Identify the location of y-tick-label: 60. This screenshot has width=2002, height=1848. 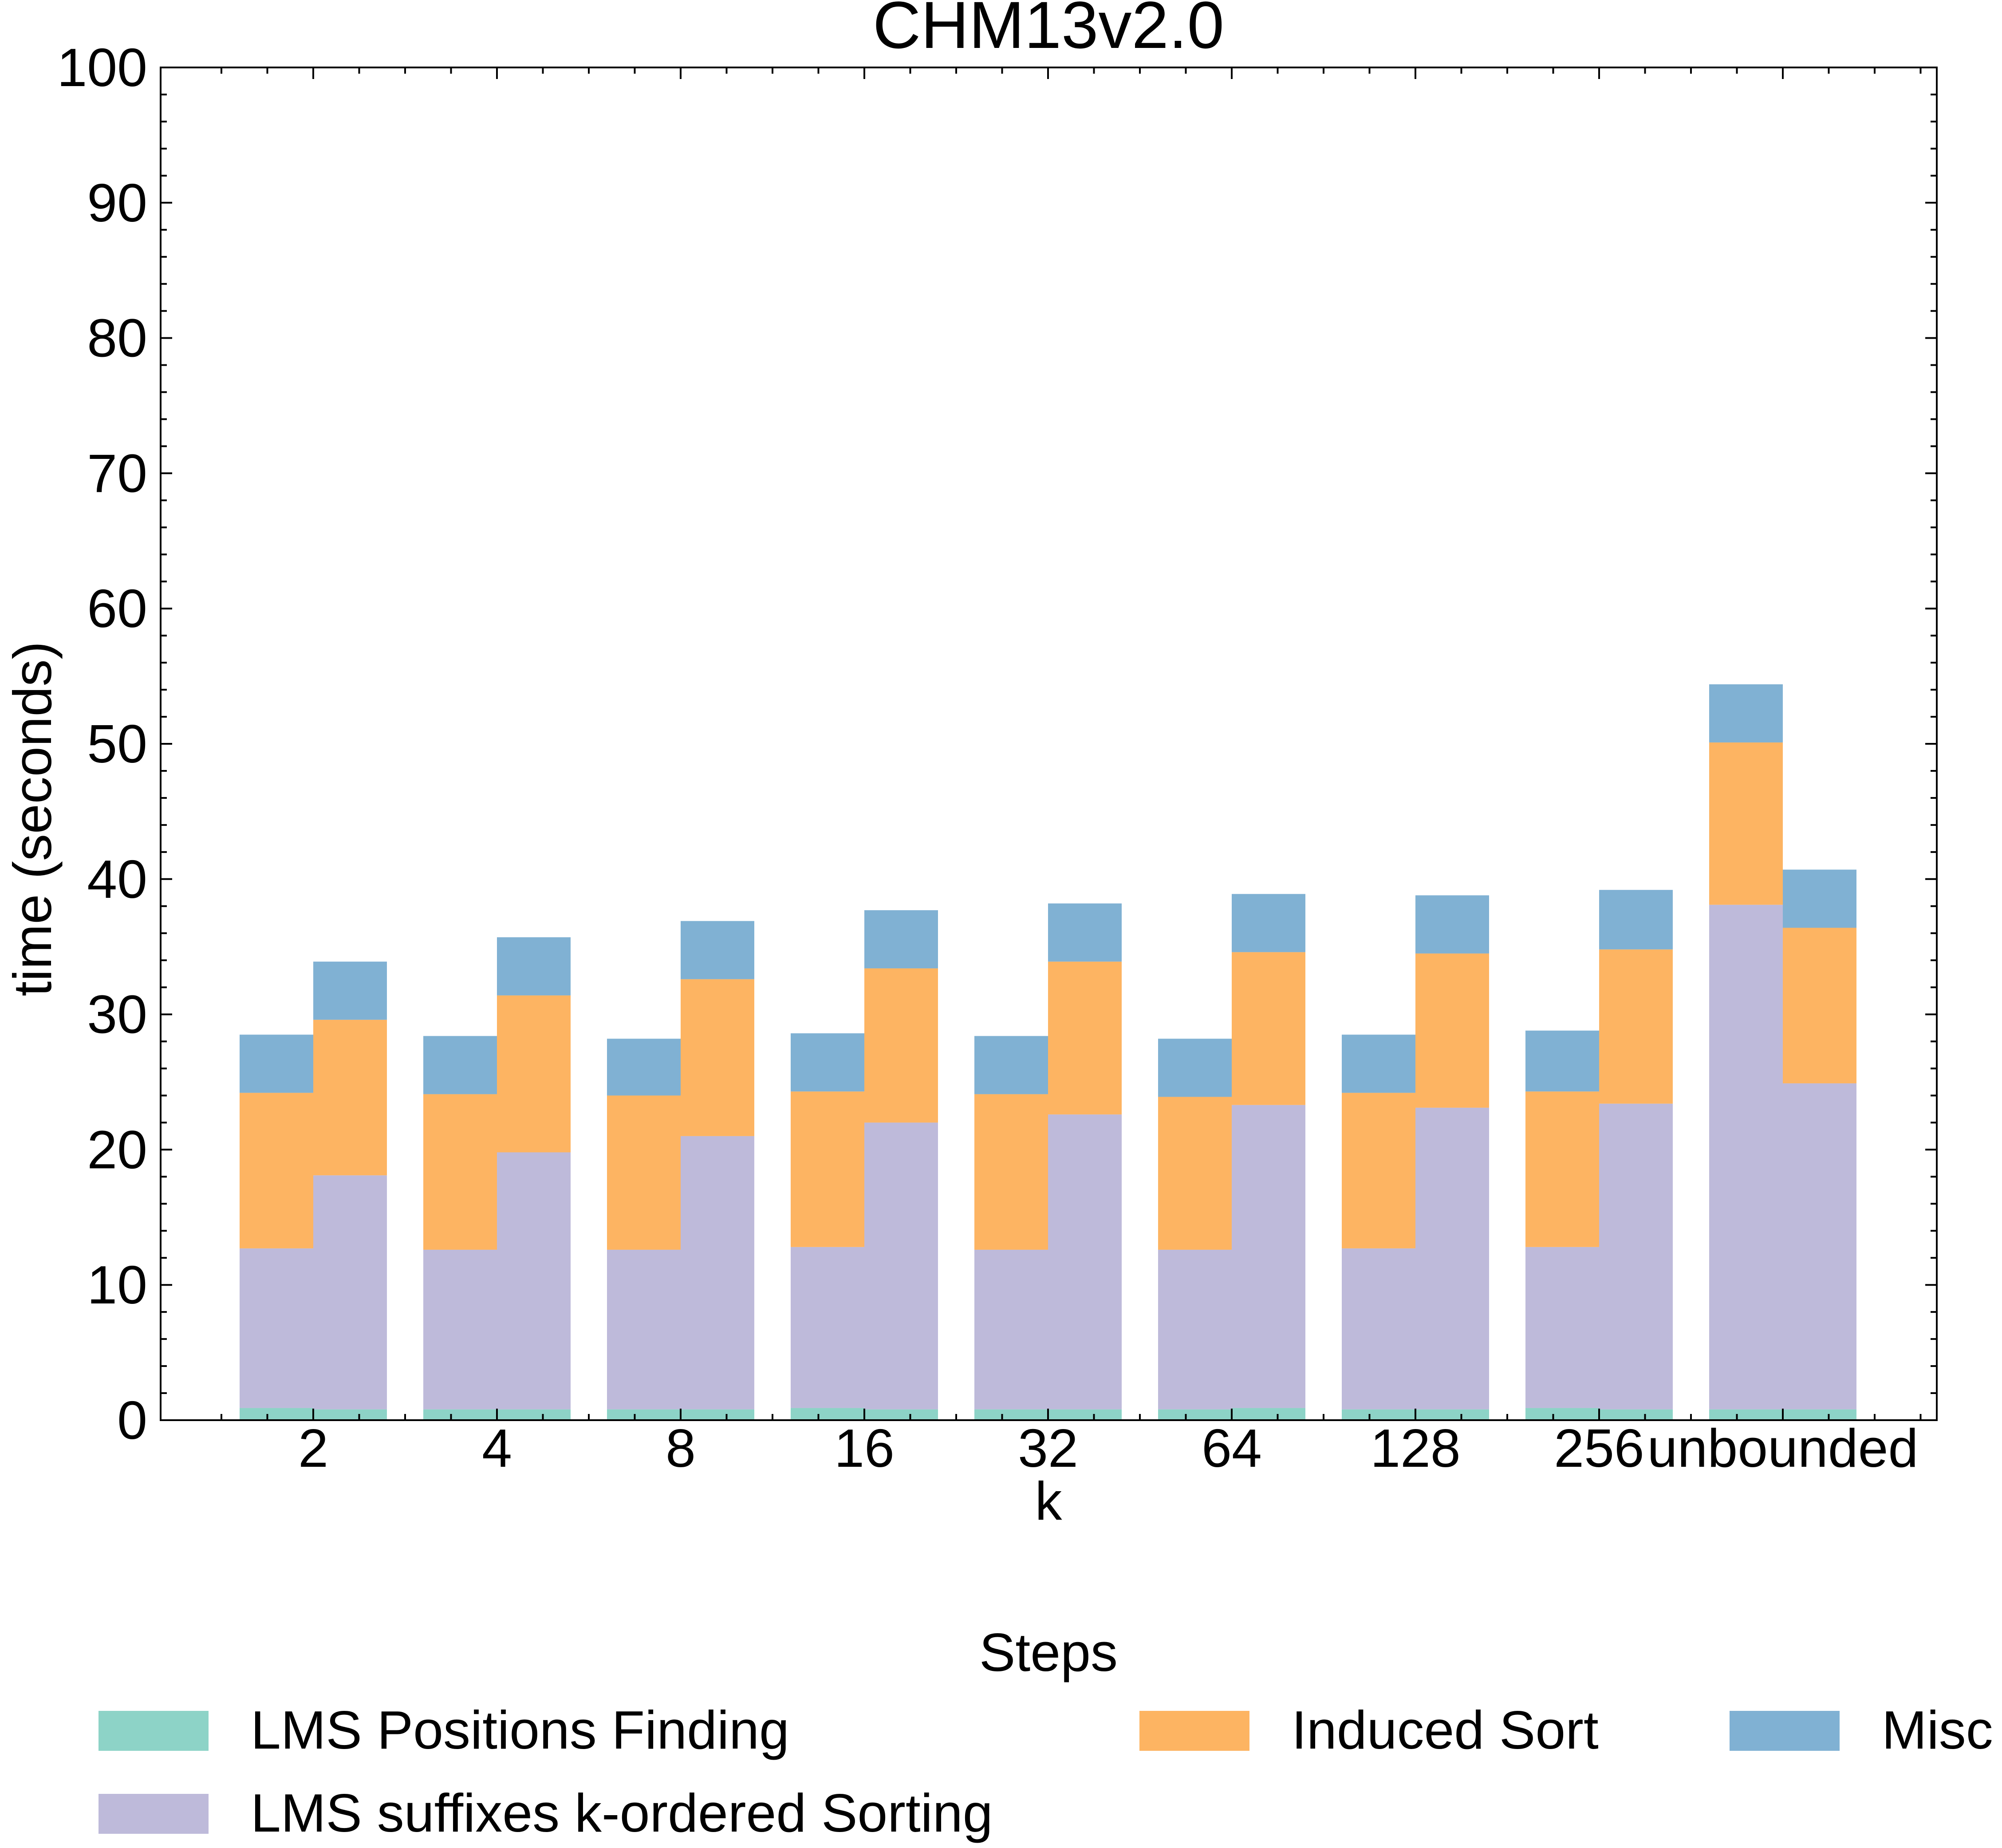
(117, 608).